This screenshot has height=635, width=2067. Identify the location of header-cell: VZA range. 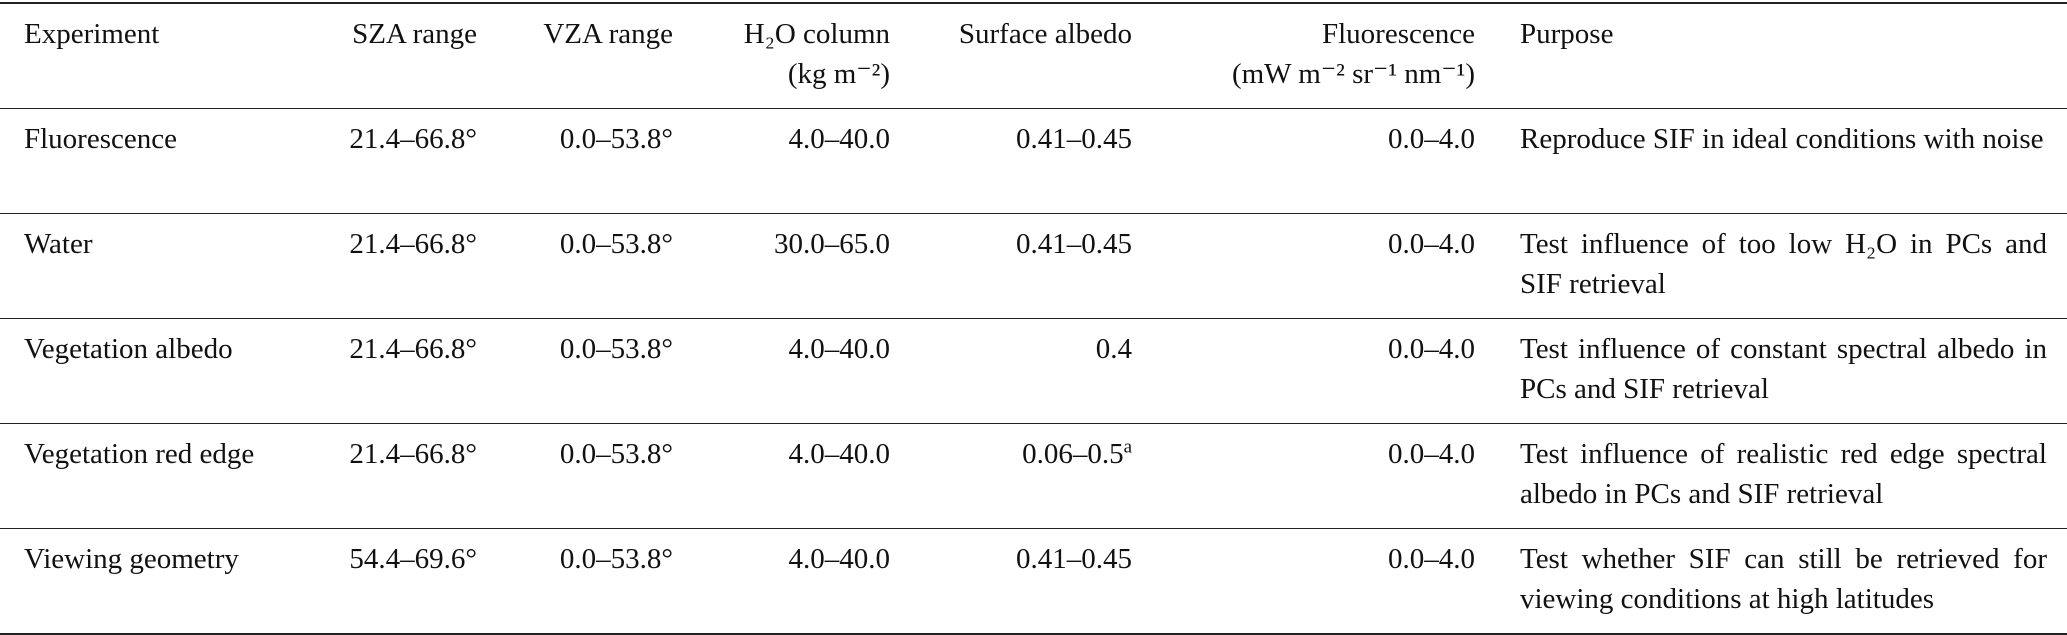
(578, 56).